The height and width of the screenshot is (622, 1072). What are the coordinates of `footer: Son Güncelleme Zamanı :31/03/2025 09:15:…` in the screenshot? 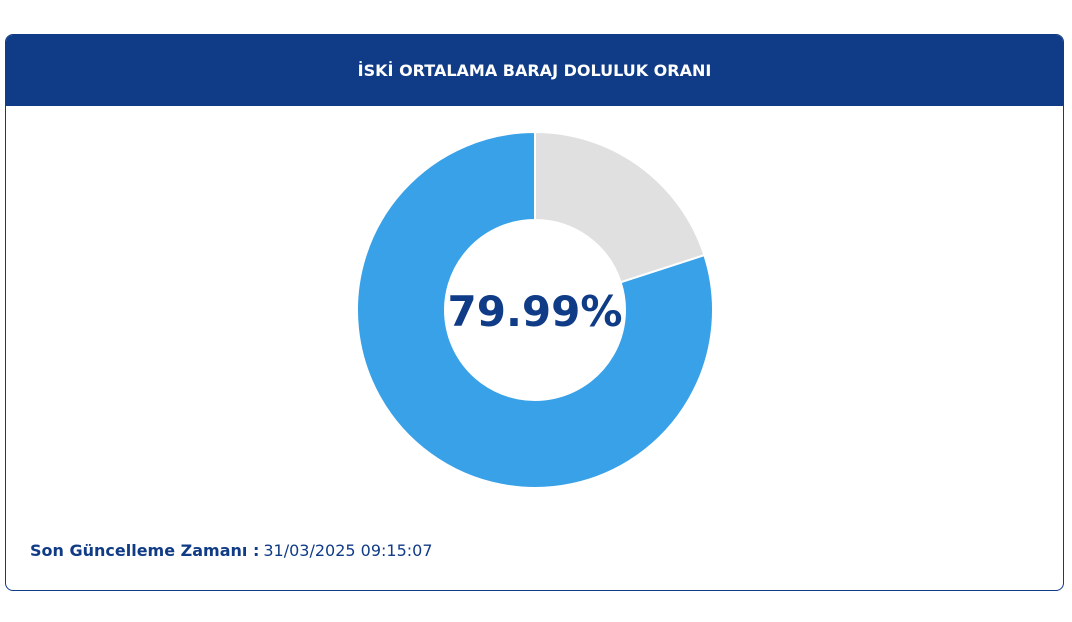 It's located at (231, 550).